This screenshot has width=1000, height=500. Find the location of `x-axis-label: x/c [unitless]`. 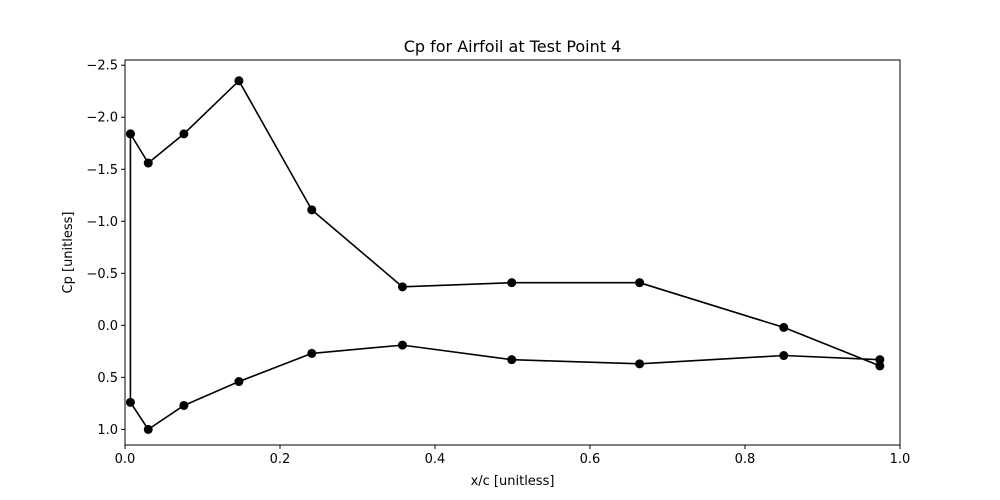

x-axis-label: x/c [unitless] is located at coordinates (513, 481).